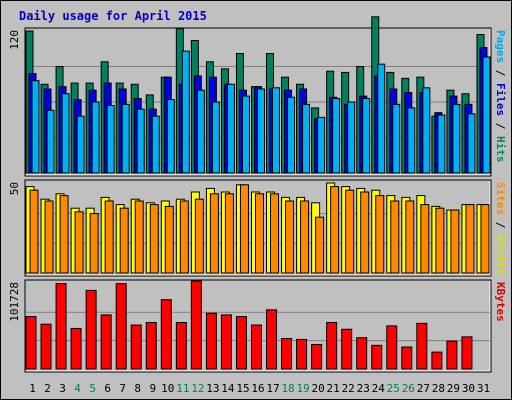  I want to click on day-label-9: 9, so click(152, 388).